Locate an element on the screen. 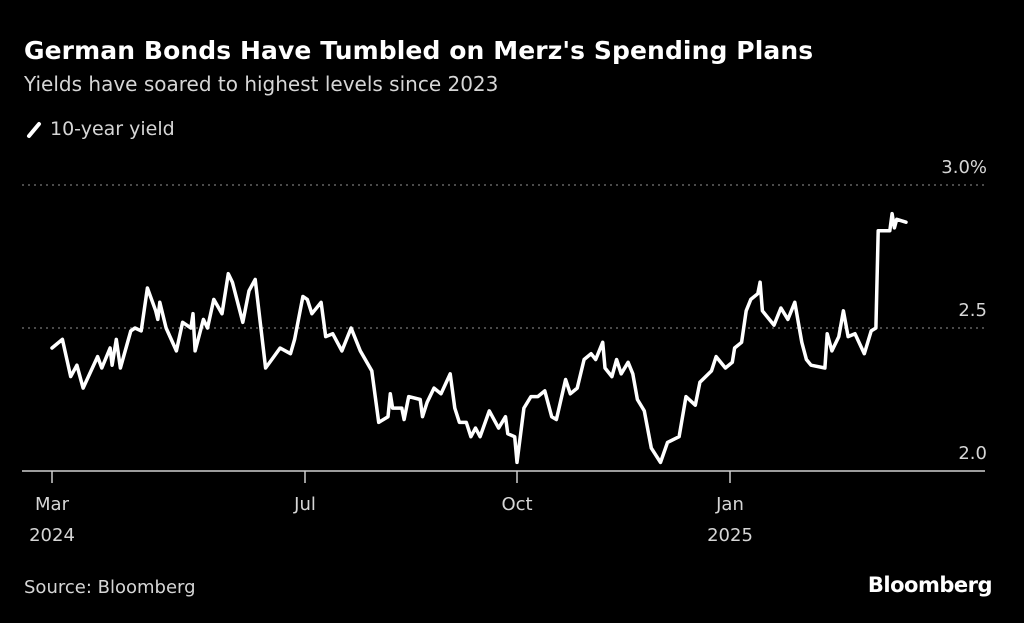 The width and height of the screenshot is (1024, 623). x-tick-label: Jul is located at coordinates (304, 504).